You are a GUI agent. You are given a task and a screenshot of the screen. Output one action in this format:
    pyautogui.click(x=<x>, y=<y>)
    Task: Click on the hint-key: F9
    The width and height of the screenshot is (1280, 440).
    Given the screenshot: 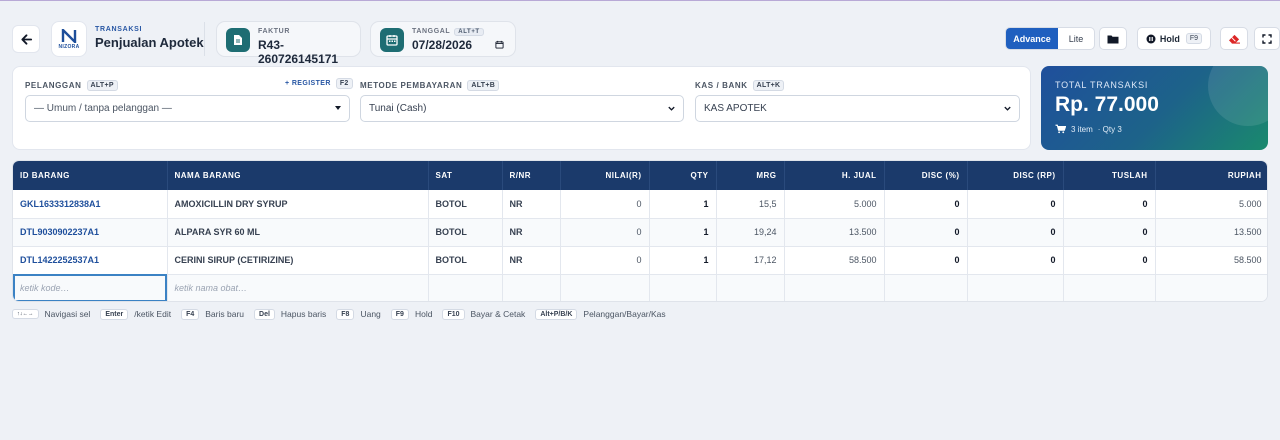 What is the action you would take?
    pyautogui.click(x=399, y=314)
    